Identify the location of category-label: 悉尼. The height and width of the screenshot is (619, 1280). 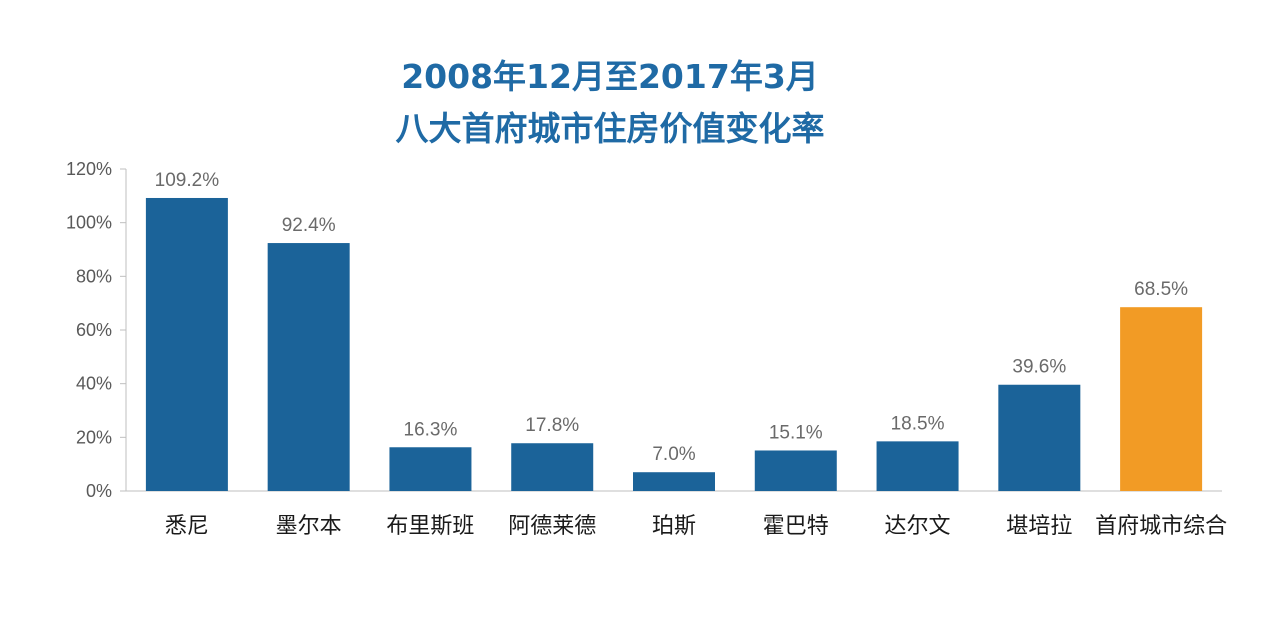
(187, 526).